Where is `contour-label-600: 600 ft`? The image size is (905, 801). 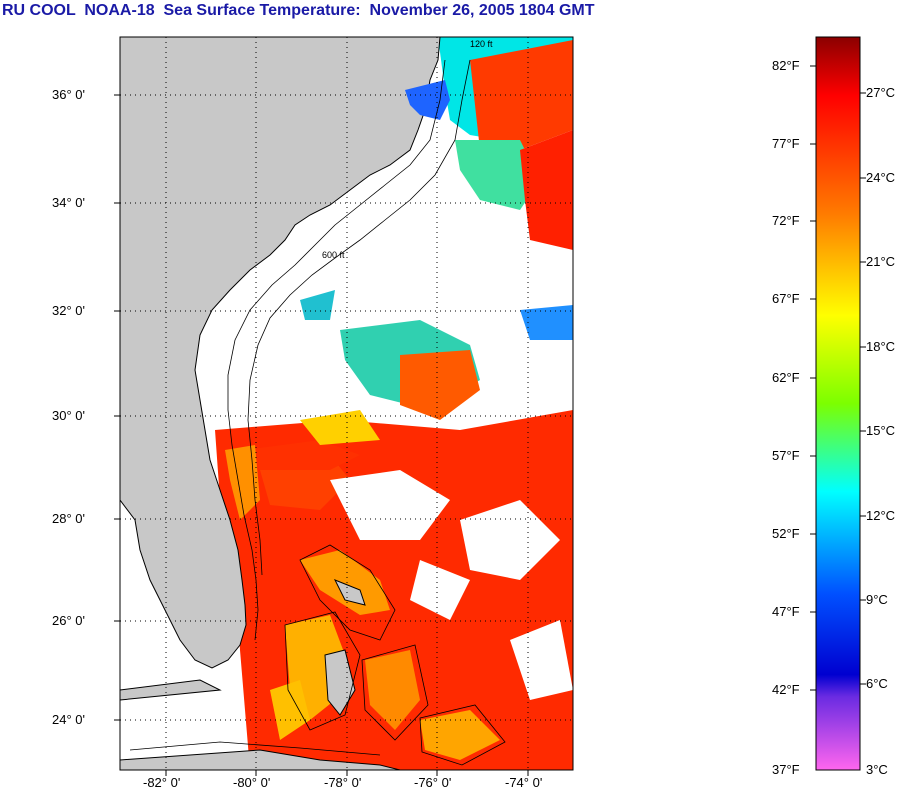 contour-label-600: 600 ft is located at coordinates (333, 255).